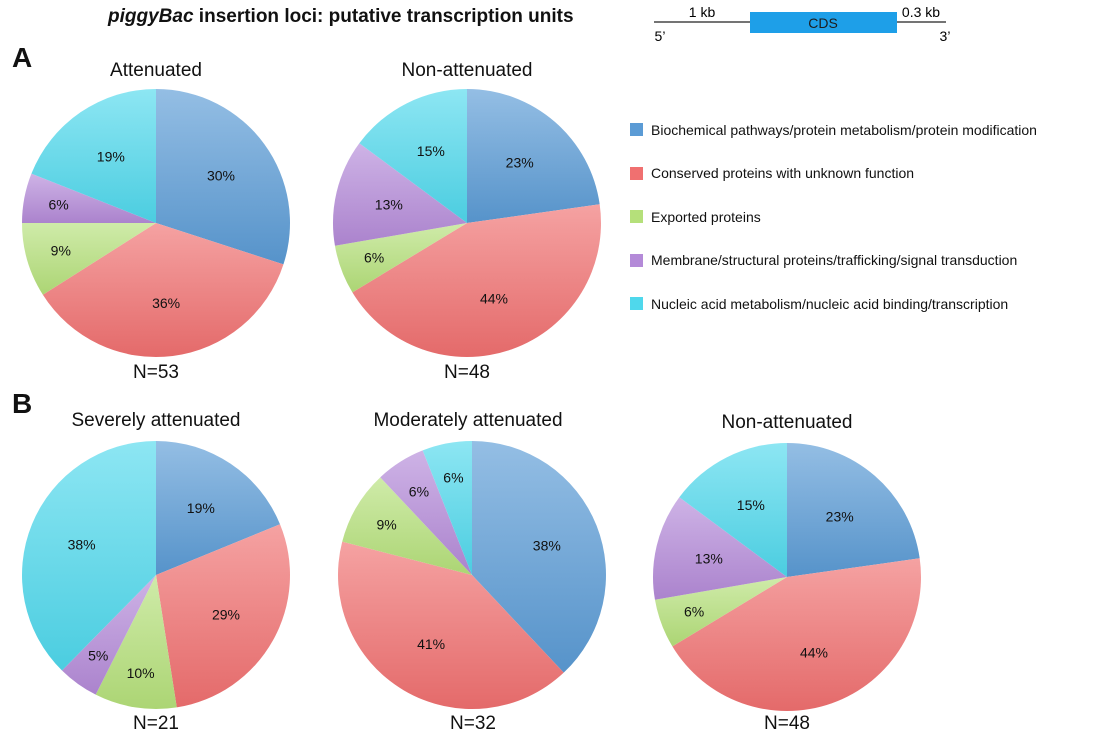 The width and height of the screenshot is (1097, 739). What do you see at coordinates (166, 303) in the screenshot?
I see `pie-data-label: 36%` at bounding box center [166, 303].